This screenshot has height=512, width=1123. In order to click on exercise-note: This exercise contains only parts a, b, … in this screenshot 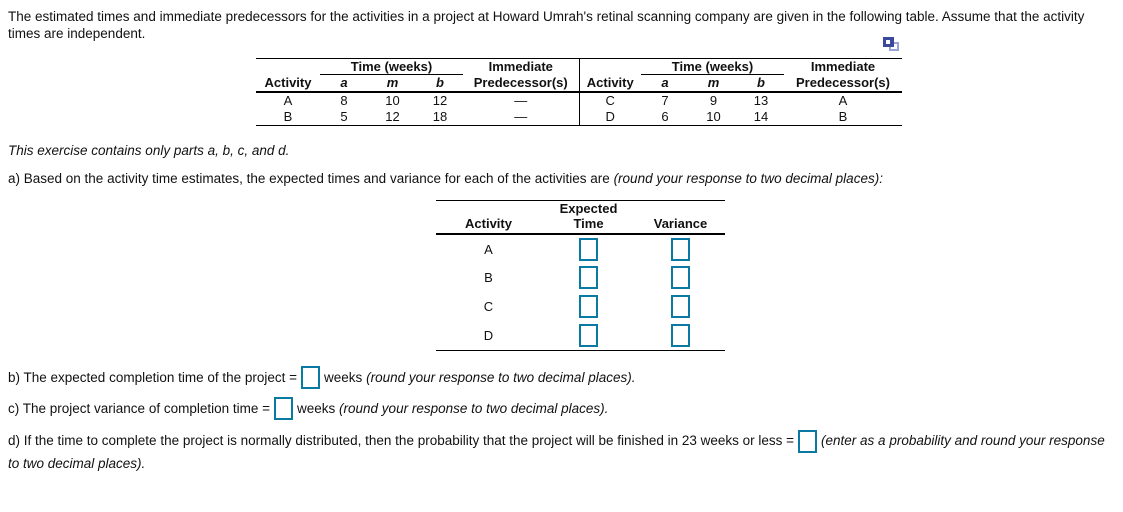, I will do `click(149, 150)`.